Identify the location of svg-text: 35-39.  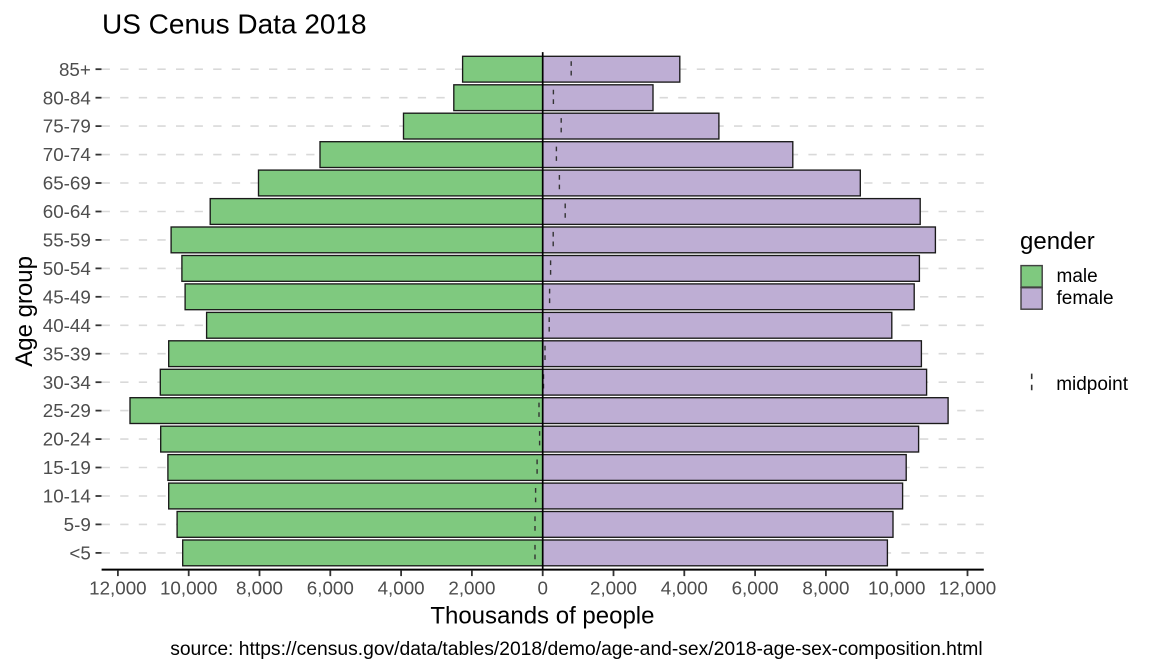
(67, 353).